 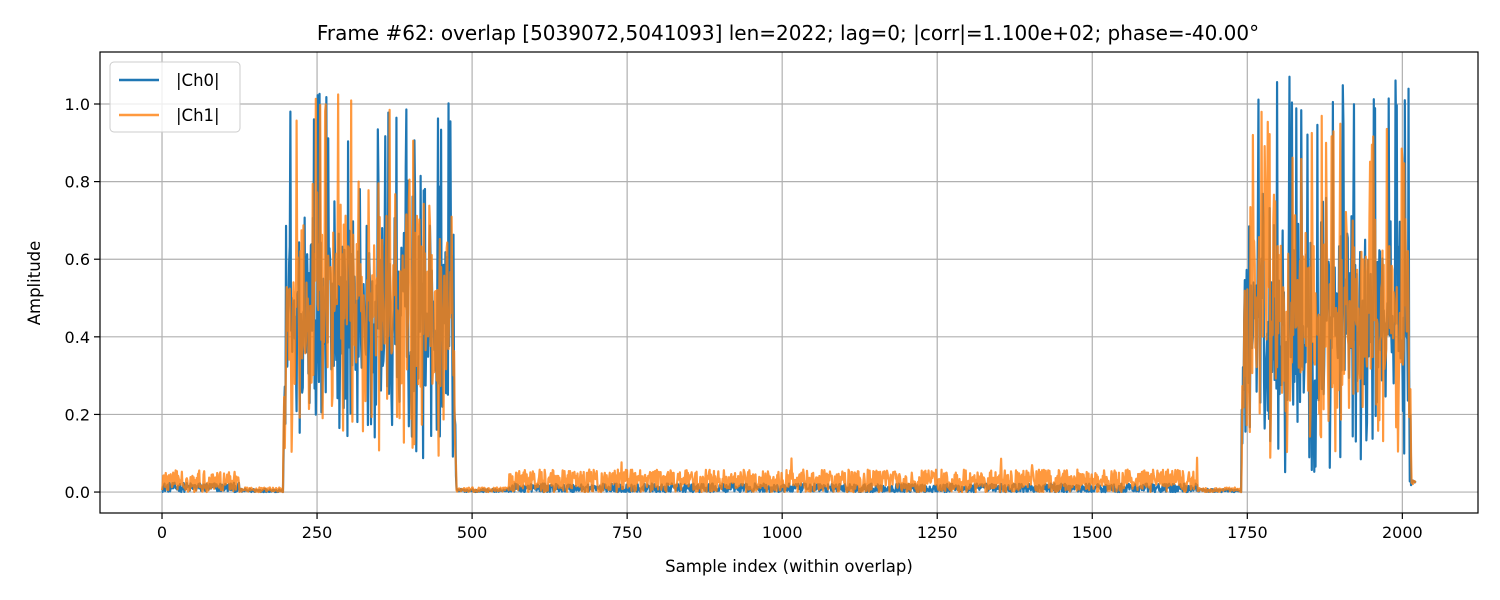 I want to click on x-tick-label: 250, so click(x=317, y=532).